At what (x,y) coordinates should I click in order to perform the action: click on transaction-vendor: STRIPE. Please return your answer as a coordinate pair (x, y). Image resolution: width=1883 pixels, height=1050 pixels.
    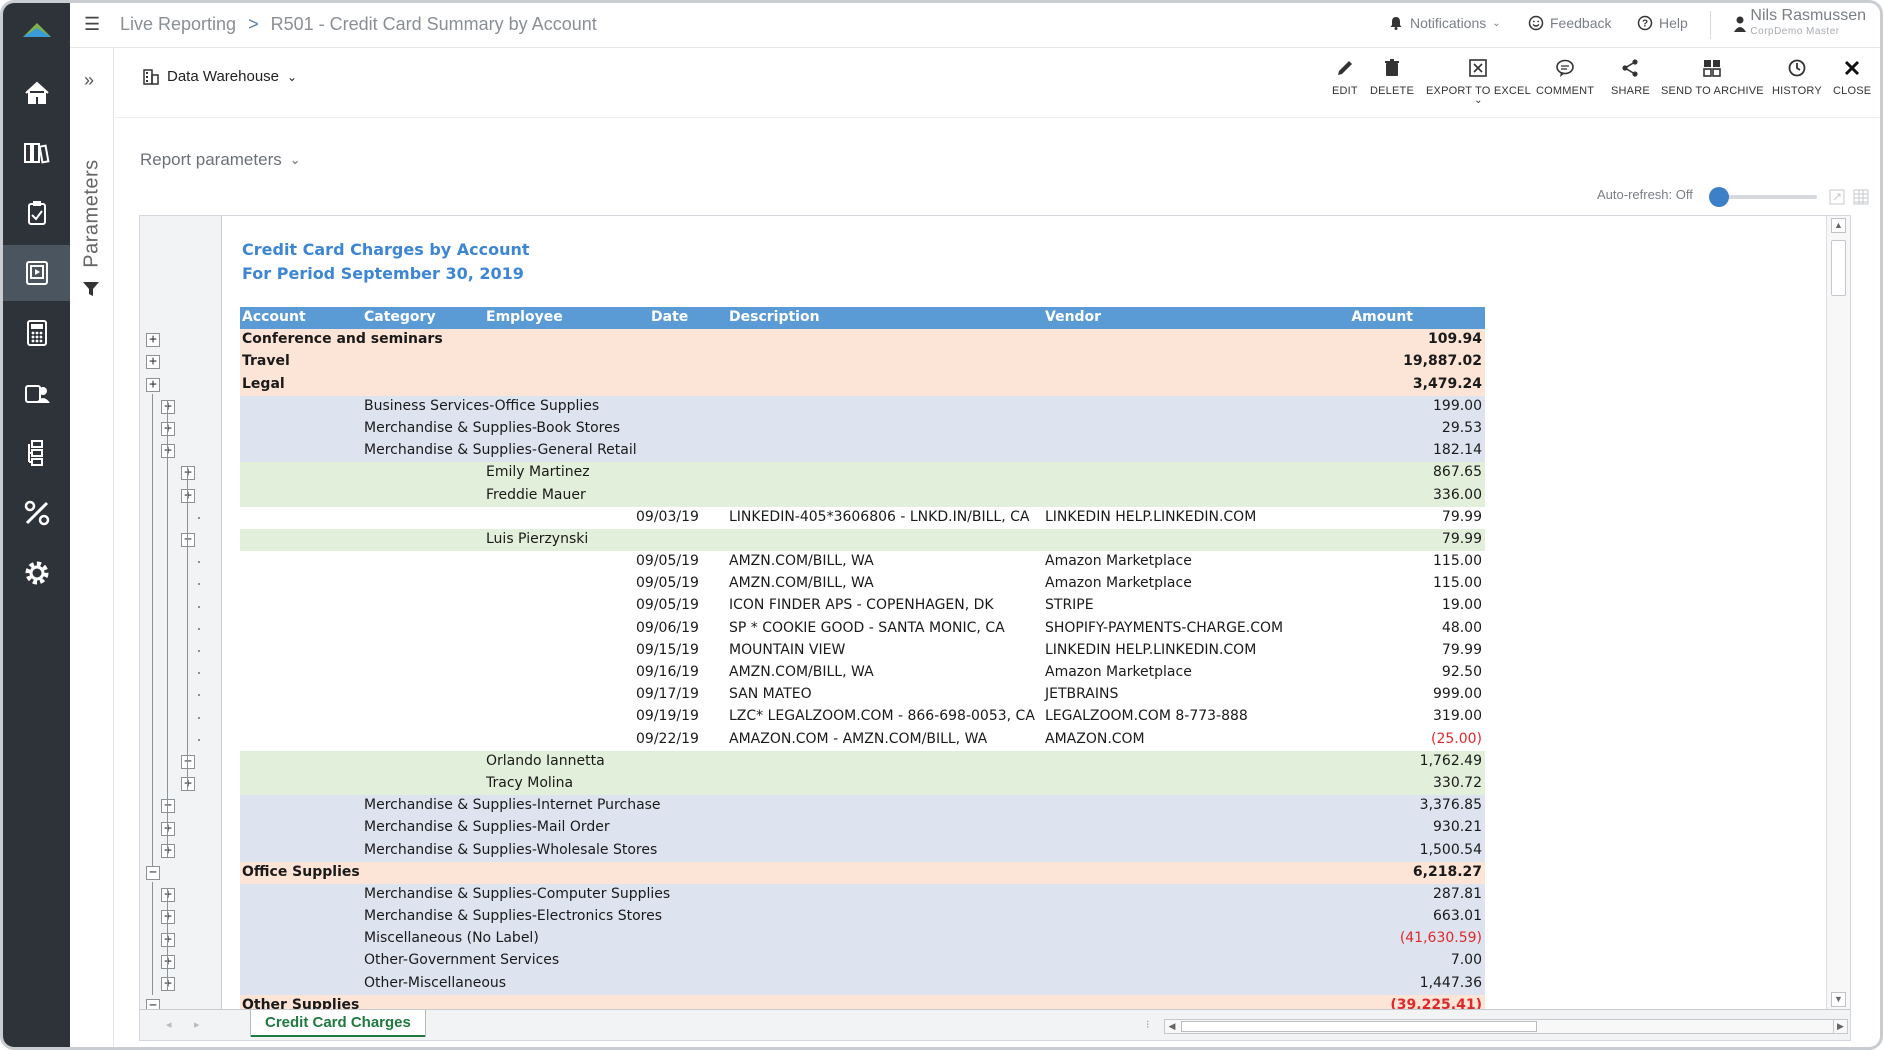
    Looking at the image, I should click on (1069, 605).